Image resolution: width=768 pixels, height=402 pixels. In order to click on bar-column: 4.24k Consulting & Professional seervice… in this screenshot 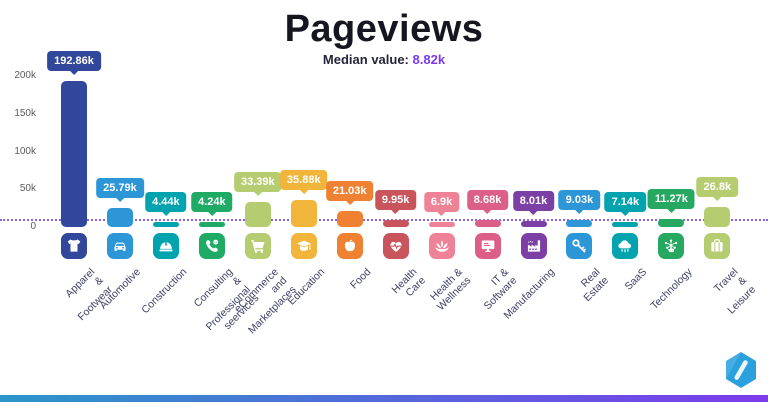, I will do `click(225, 166)`.